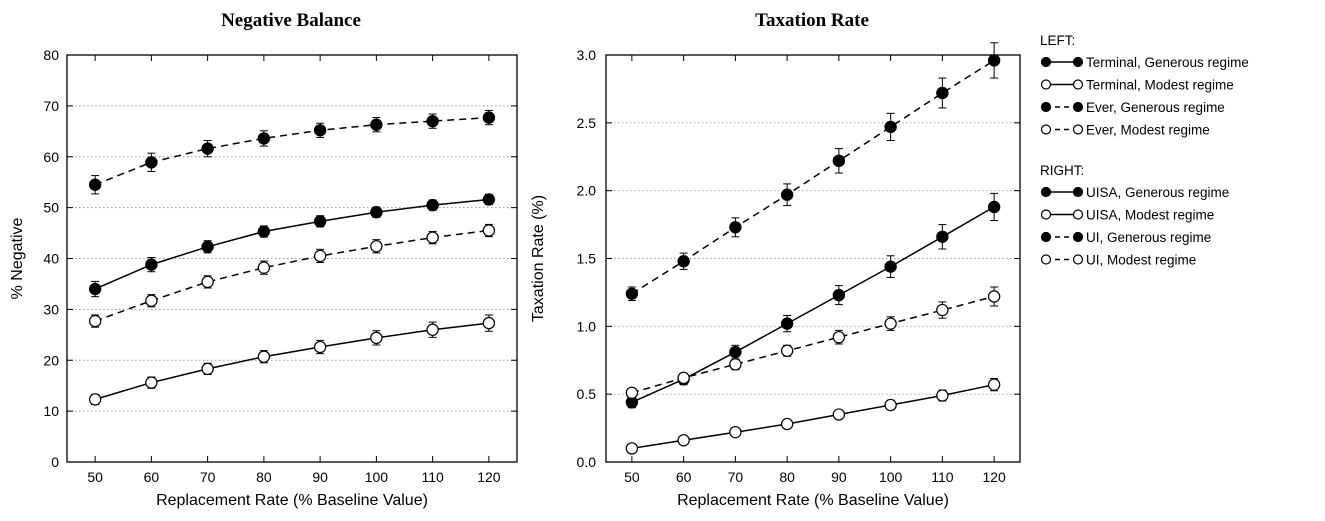  I want to click on legend-header: RIGHT:, so click(1062, 170).